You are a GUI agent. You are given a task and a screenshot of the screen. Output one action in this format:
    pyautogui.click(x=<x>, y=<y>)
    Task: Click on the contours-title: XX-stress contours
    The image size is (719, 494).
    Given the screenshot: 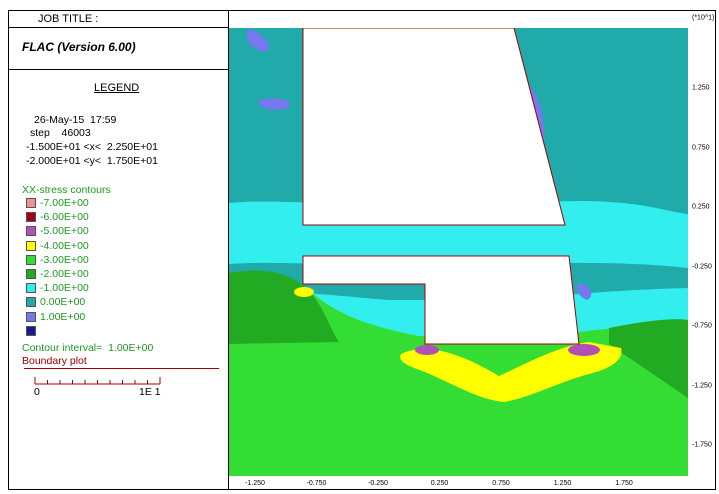 What is the action you would take?
    pyautogui.click(x=66, y=190)
    